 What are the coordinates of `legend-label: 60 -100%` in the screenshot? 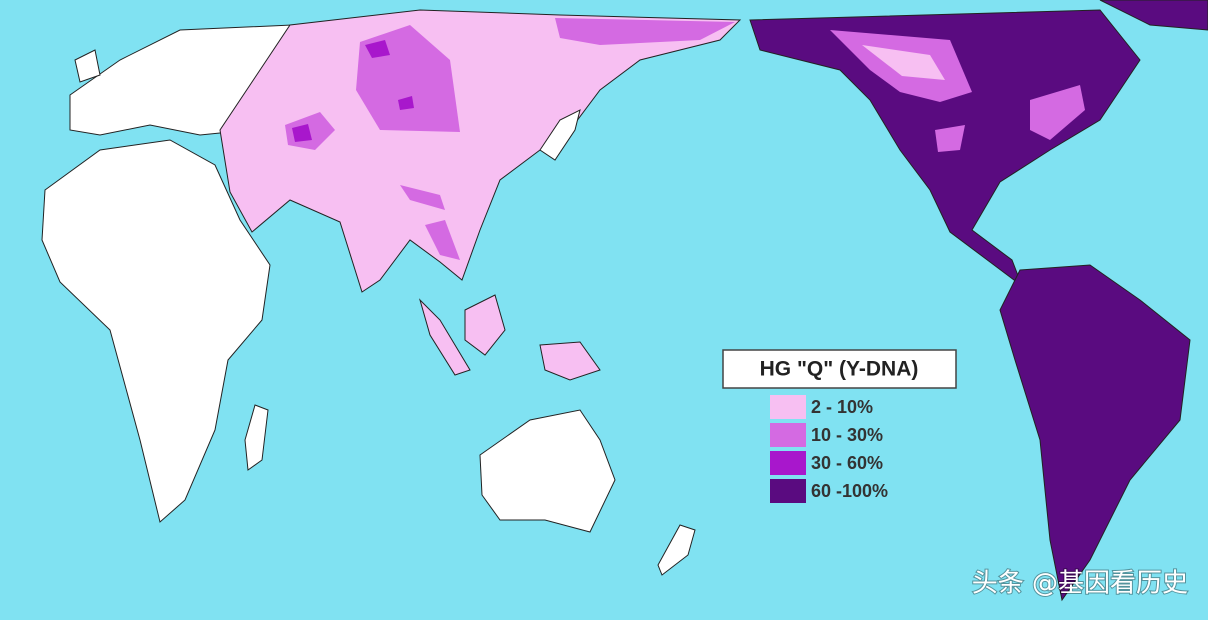 It's located at (849, 491).